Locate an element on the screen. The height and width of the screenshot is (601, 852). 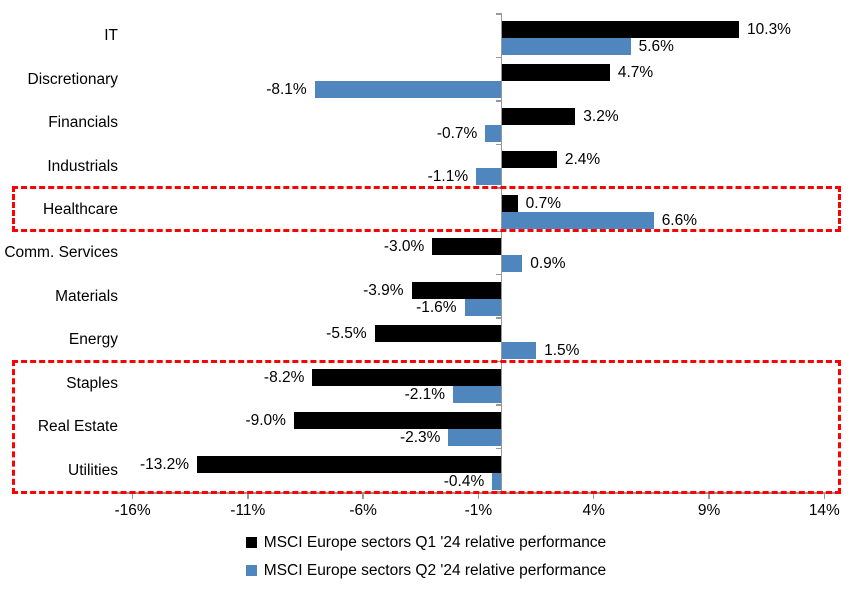
bar-value-label: -0.7% is located at coordinates (457, 133).